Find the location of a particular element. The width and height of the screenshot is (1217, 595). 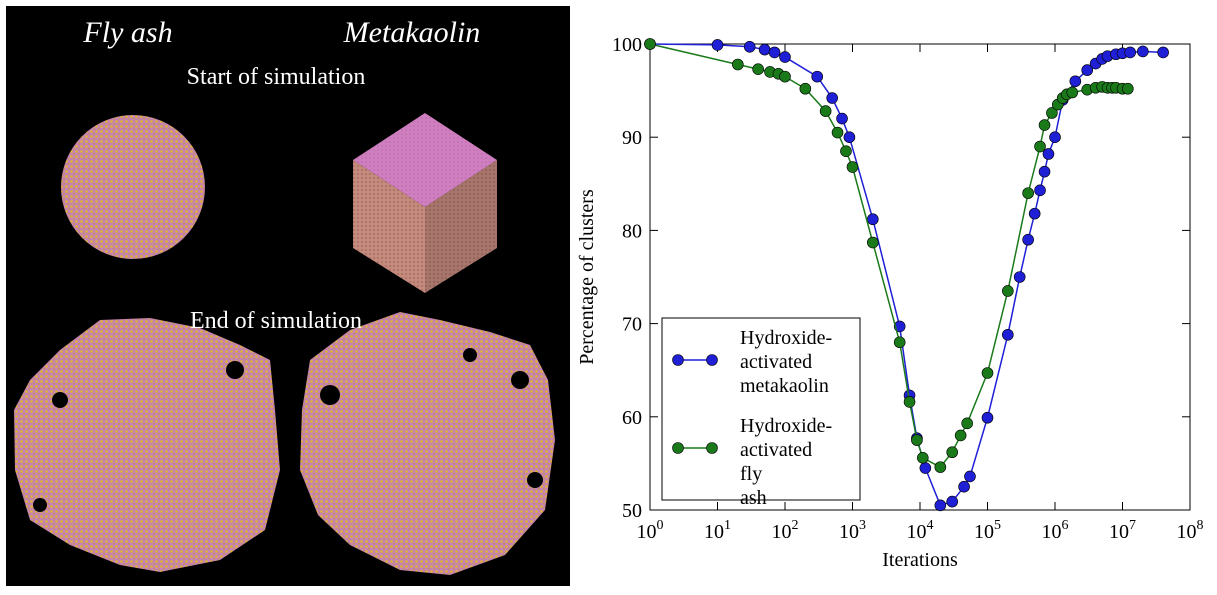

x-tick-label: 10⁰ is located at coordinates (650, 530).